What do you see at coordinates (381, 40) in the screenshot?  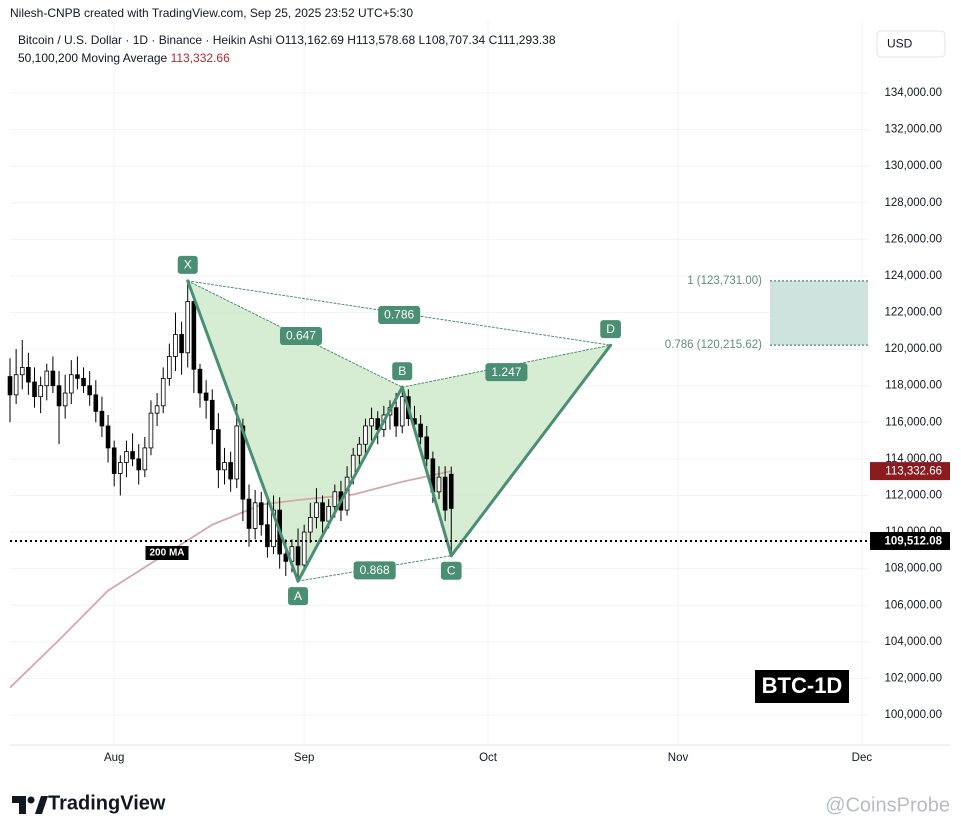 I see `ohlc-high: H113,578.68` at bounding box center [381, 40].